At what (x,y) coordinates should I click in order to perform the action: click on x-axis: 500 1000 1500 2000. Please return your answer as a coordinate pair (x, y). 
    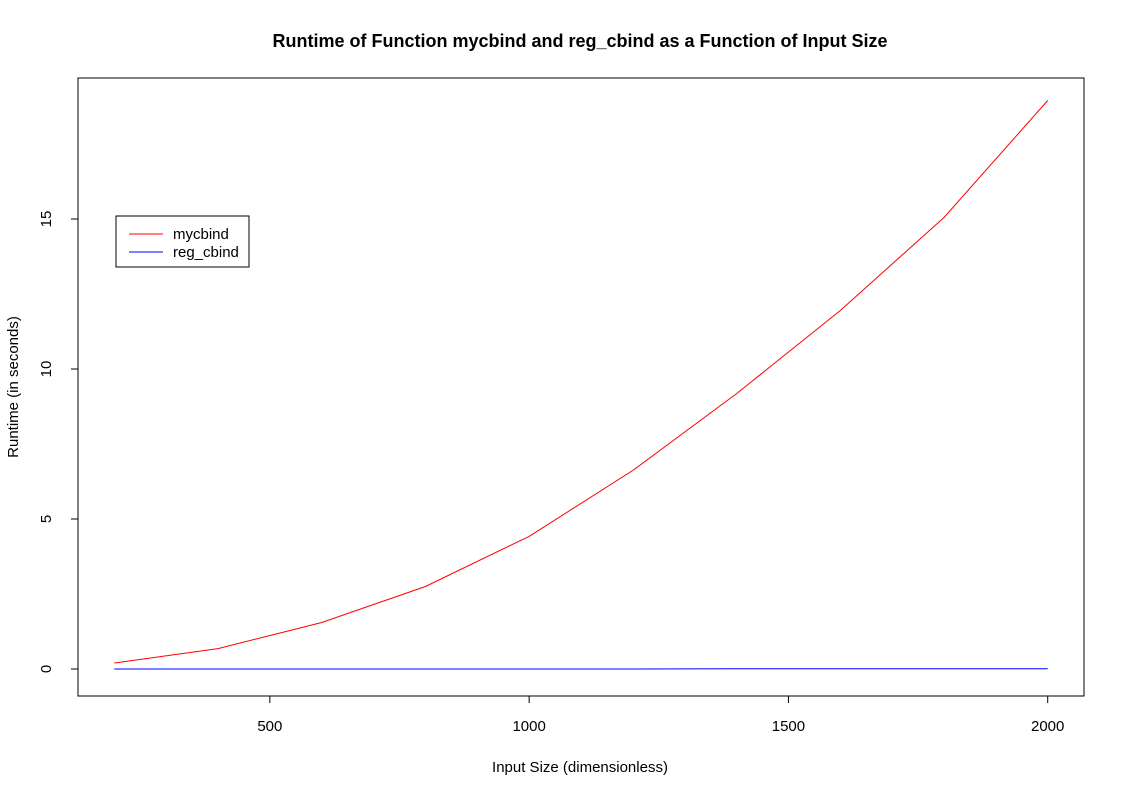
    Looking at the image, I should click on (660, 715).